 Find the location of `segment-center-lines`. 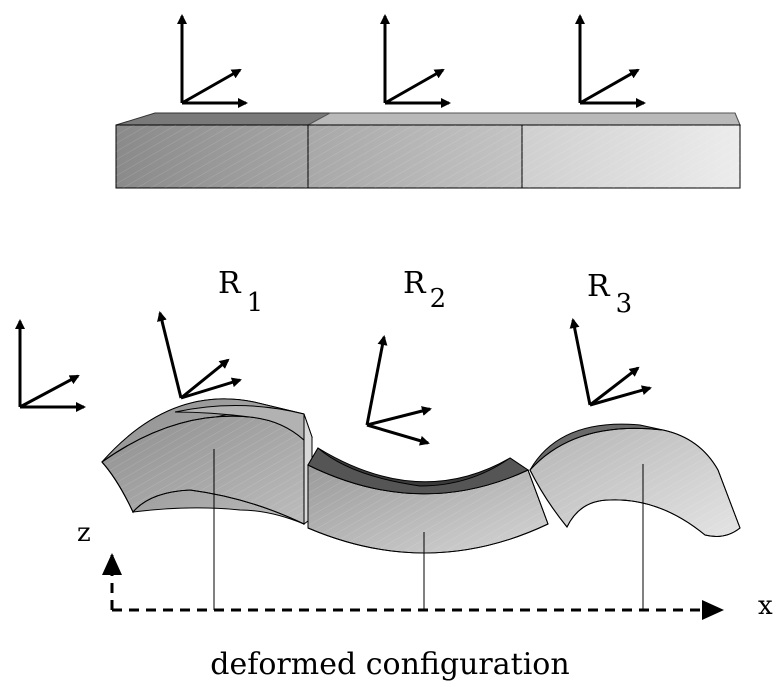

segment-center-lines is located at coordinates (428, 529).